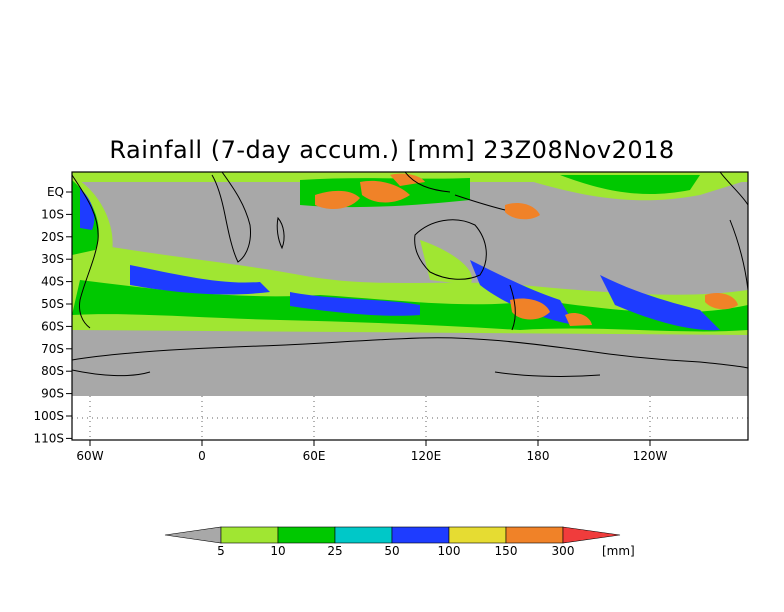 This screenshot has width=784, height=612. I want to click on lat-tick-label: 60S, so click(52, 326).